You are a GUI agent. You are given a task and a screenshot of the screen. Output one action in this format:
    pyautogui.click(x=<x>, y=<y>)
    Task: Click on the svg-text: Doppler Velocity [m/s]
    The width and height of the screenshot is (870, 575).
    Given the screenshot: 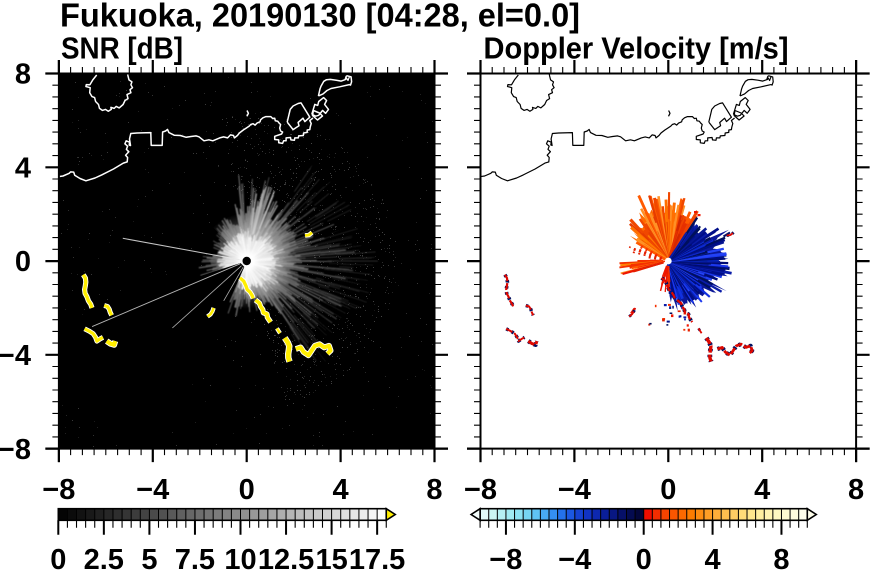 What is the action you would take?
    pyautogui.click(x=636, y=47)
    